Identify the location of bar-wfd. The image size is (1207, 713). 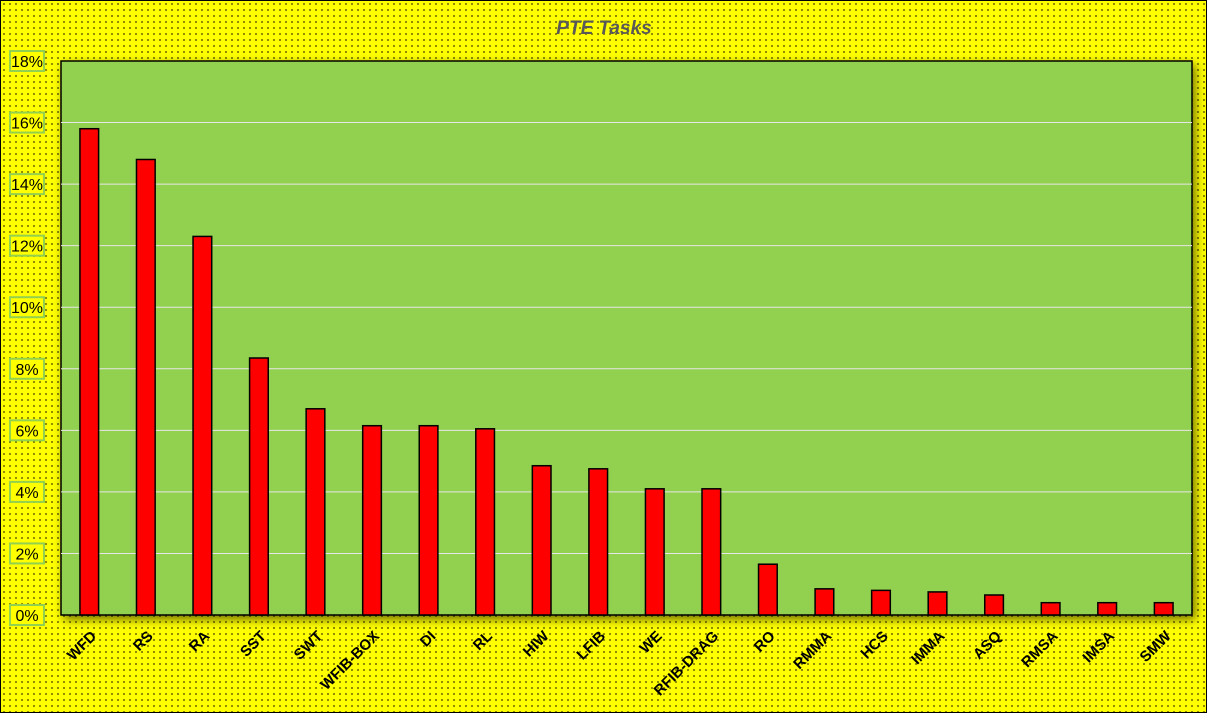
(89, 371).